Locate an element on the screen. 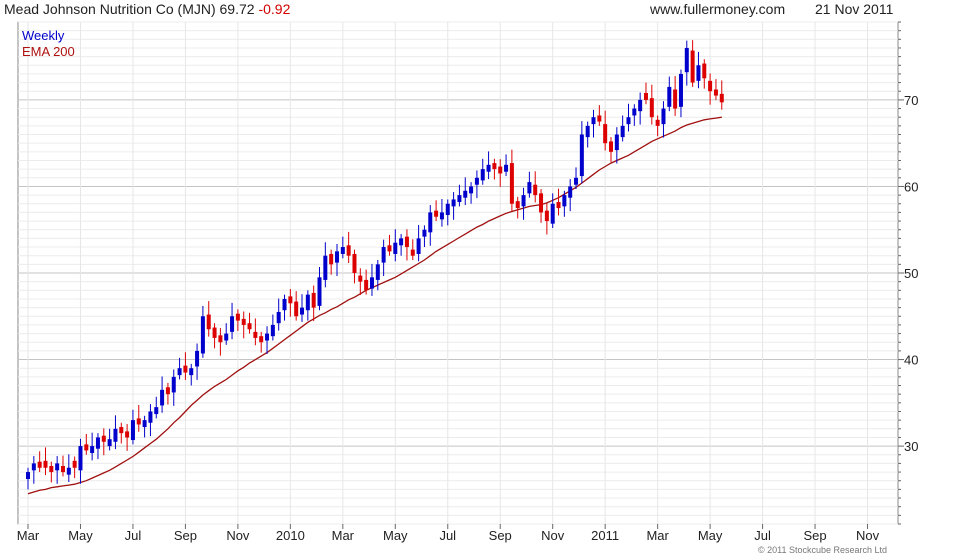 The width and height of the screenshot is (980, 560). y-axis: 30 40 50 60 70 is located at coordinates (908, 273).